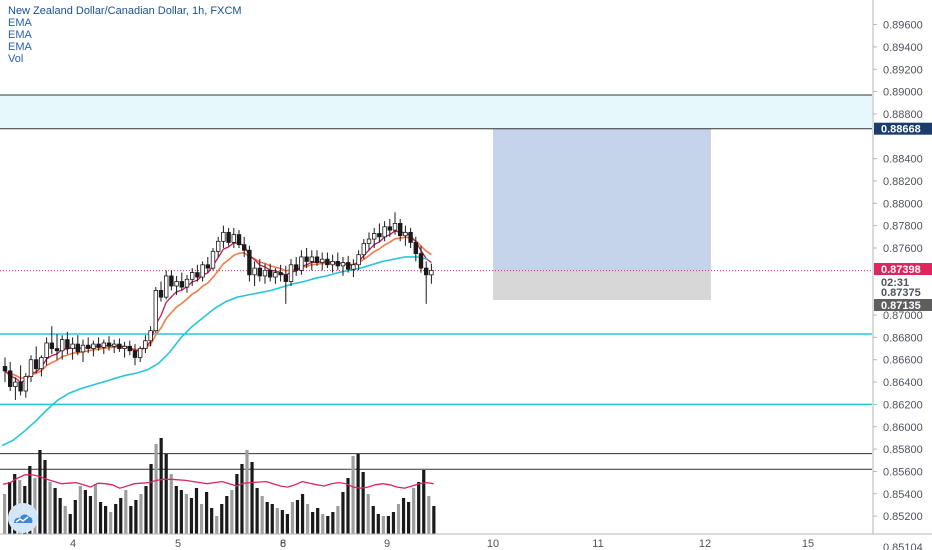 The height and width of the screenshot is (550, 932). I want to click on price-tick-label: 0.89600, so click(903, 26).